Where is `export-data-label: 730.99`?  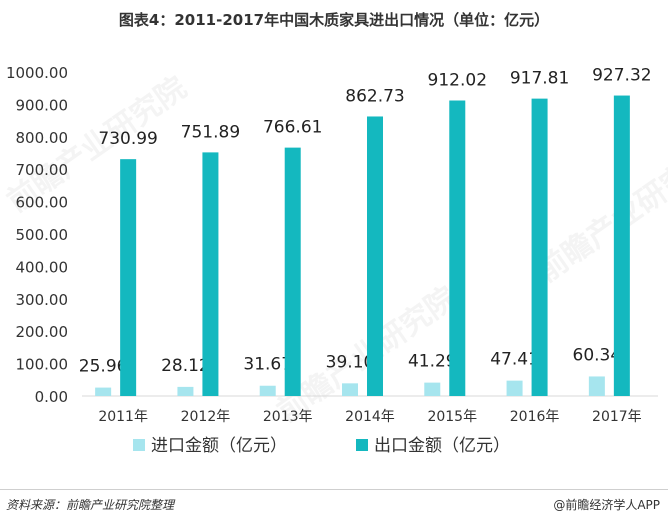 export-data-label: 730.99 is located at coordinates (127, 139).